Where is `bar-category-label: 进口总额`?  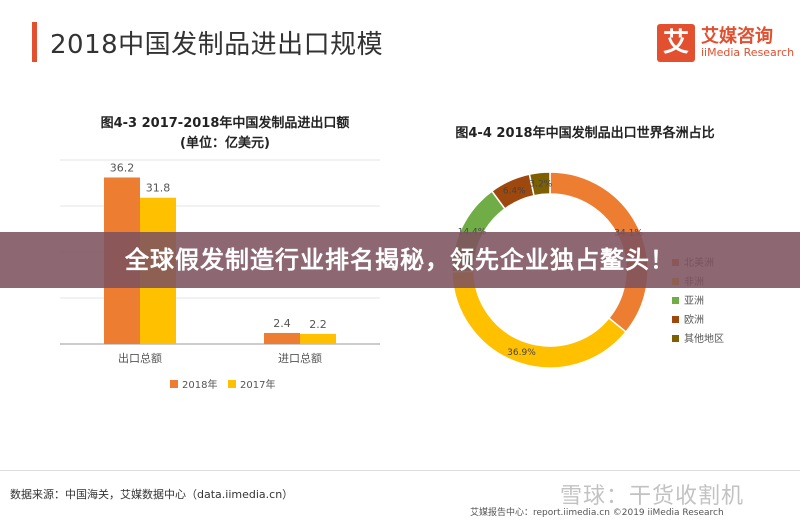 bar-category-label: 进口总额 is located at coordinates (300, 358).